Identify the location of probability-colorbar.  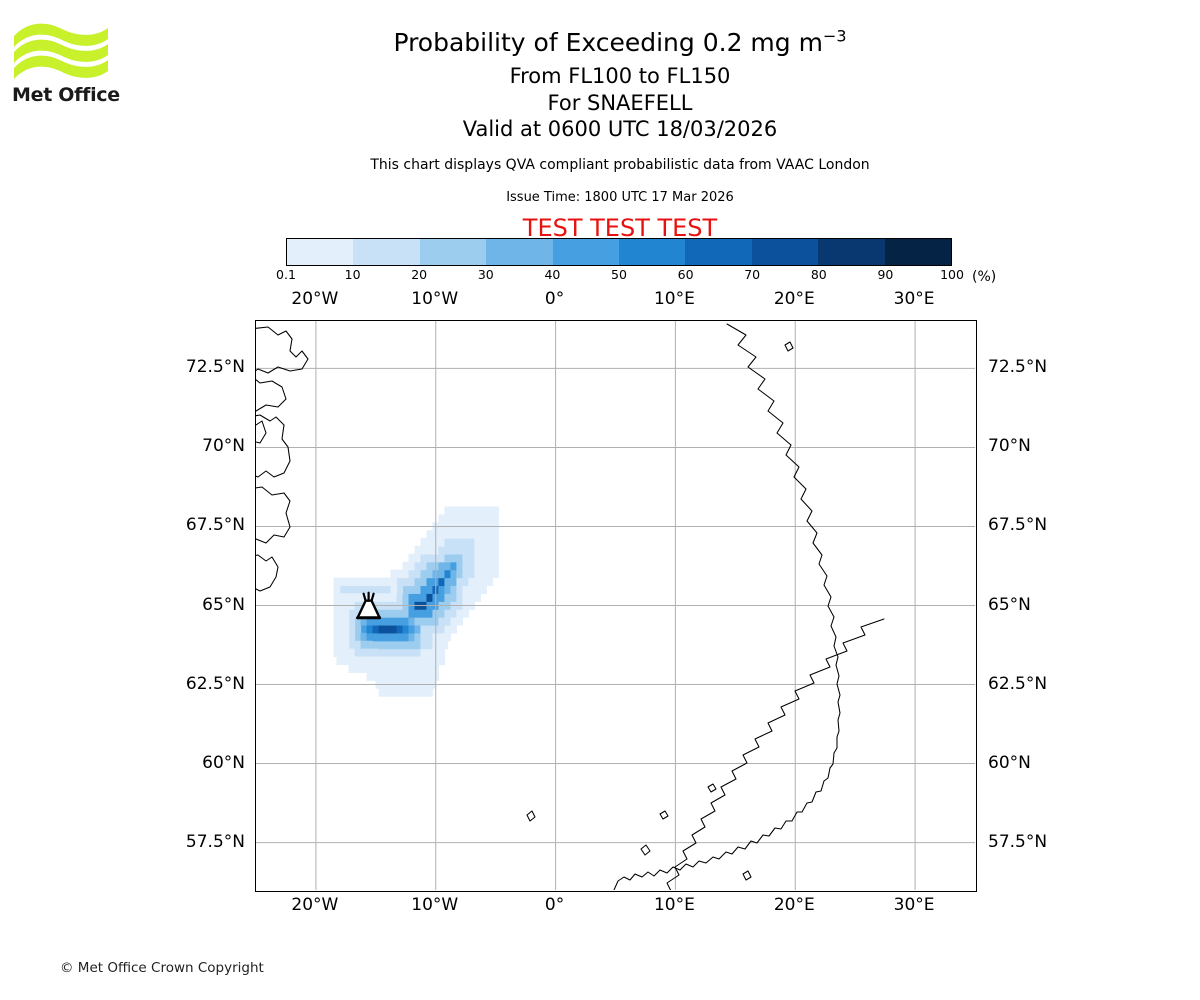
(619, 252).